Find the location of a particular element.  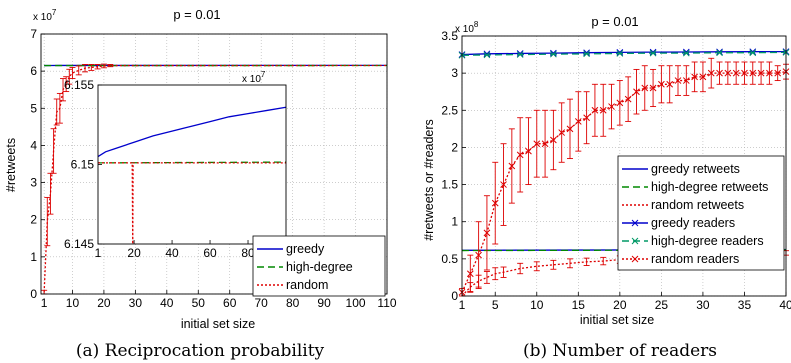

legend-label: high-degree readers is located at coordinates (707, 241).